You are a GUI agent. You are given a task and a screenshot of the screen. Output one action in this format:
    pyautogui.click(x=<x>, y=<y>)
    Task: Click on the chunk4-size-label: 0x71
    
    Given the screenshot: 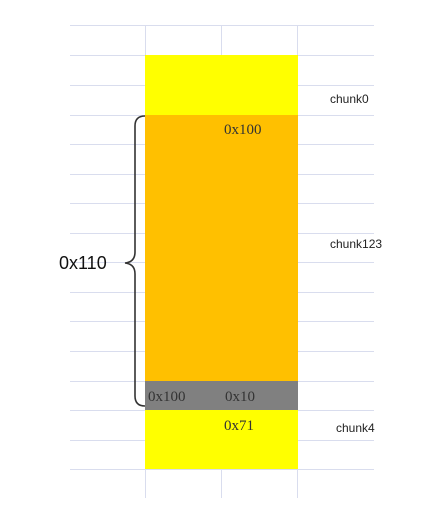 What is the action you would take?
    pyautogui.click(x=239, y=426)
    